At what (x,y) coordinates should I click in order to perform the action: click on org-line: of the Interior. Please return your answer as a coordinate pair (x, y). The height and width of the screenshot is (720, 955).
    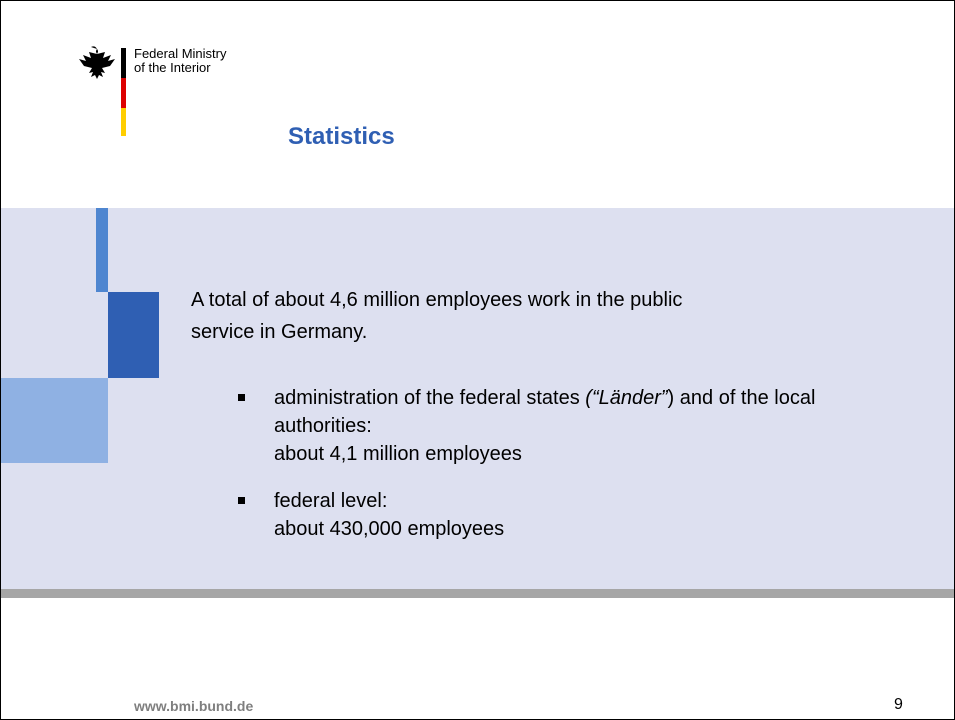
    Looking at the image, I should click on (172, 67).